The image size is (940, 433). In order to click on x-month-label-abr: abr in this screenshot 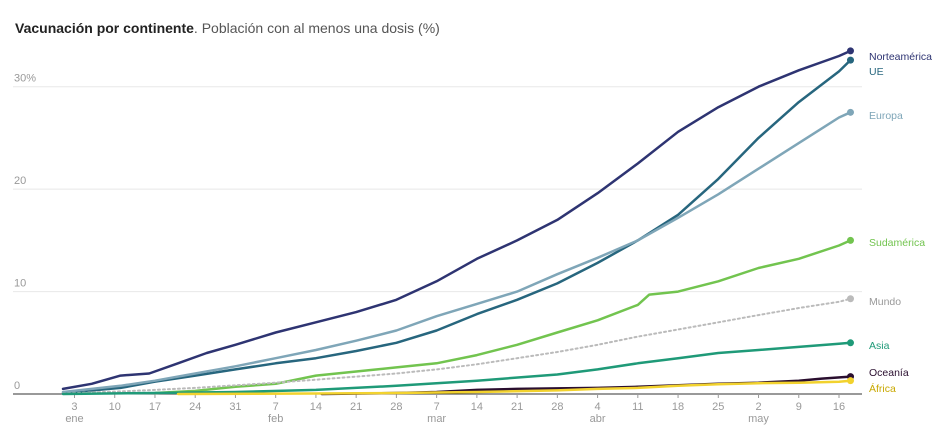, I will do `click(598, 419)`.